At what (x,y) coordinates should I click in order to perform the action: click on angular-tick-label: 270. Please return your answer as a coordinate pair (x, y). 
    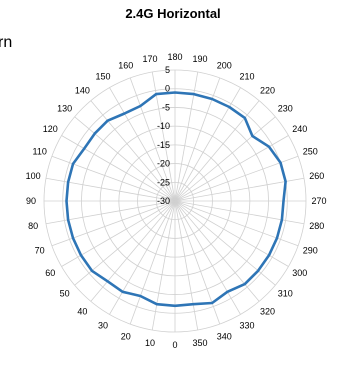
    Looking at the image, I should click on (318, 201).